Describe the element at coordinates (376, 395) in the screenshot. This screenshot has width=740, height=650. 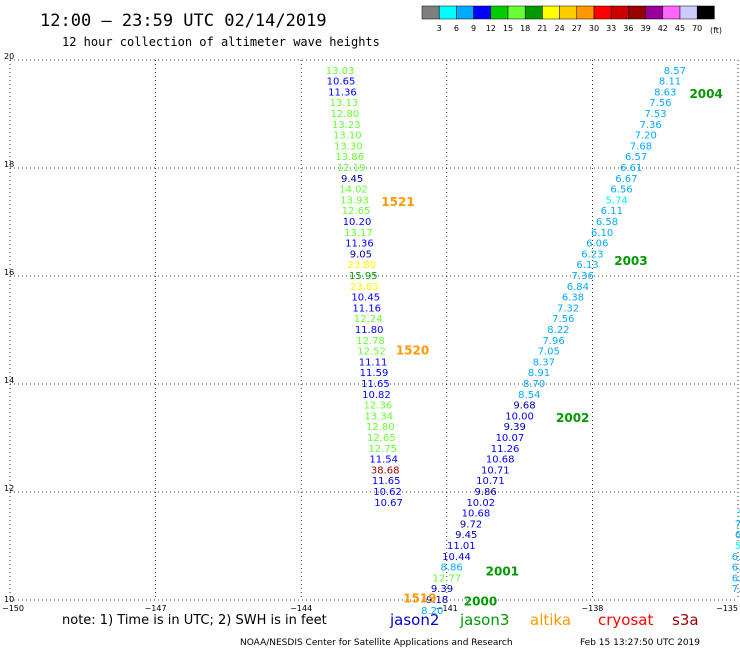
I see `wave-height-value: 10.82` at that location.